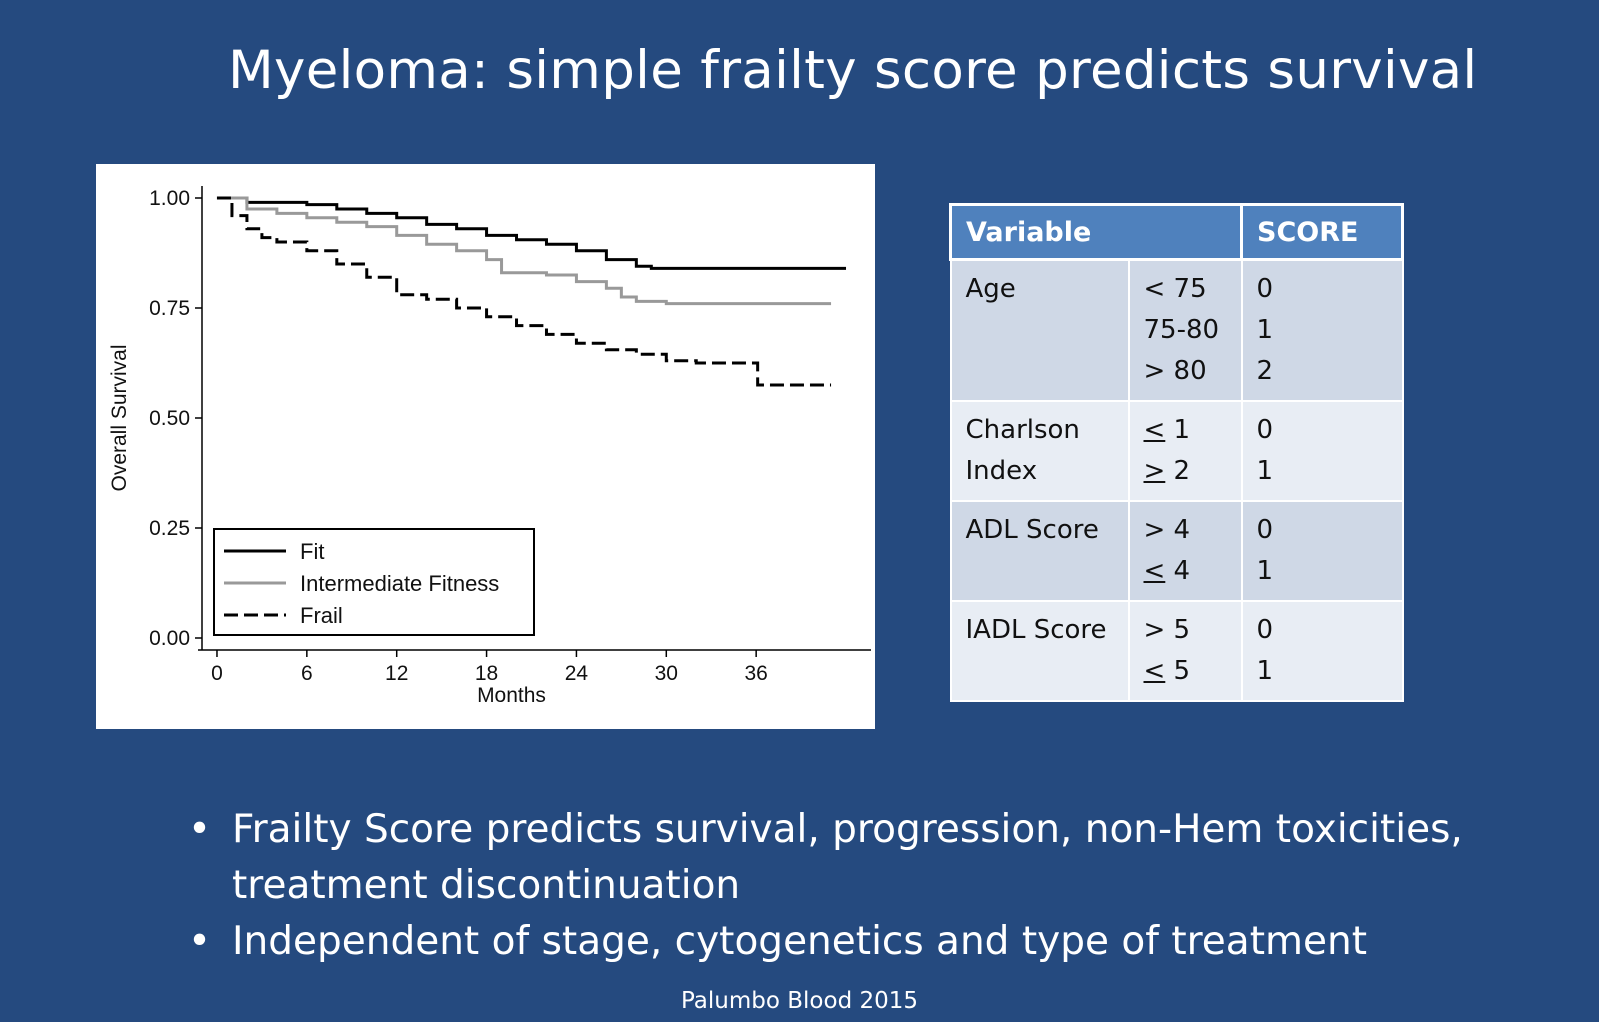  What do you see at coordinates (1167, 530) in the screenshot?
I see `criterion: > 4` at bounding box center [1167, 530].